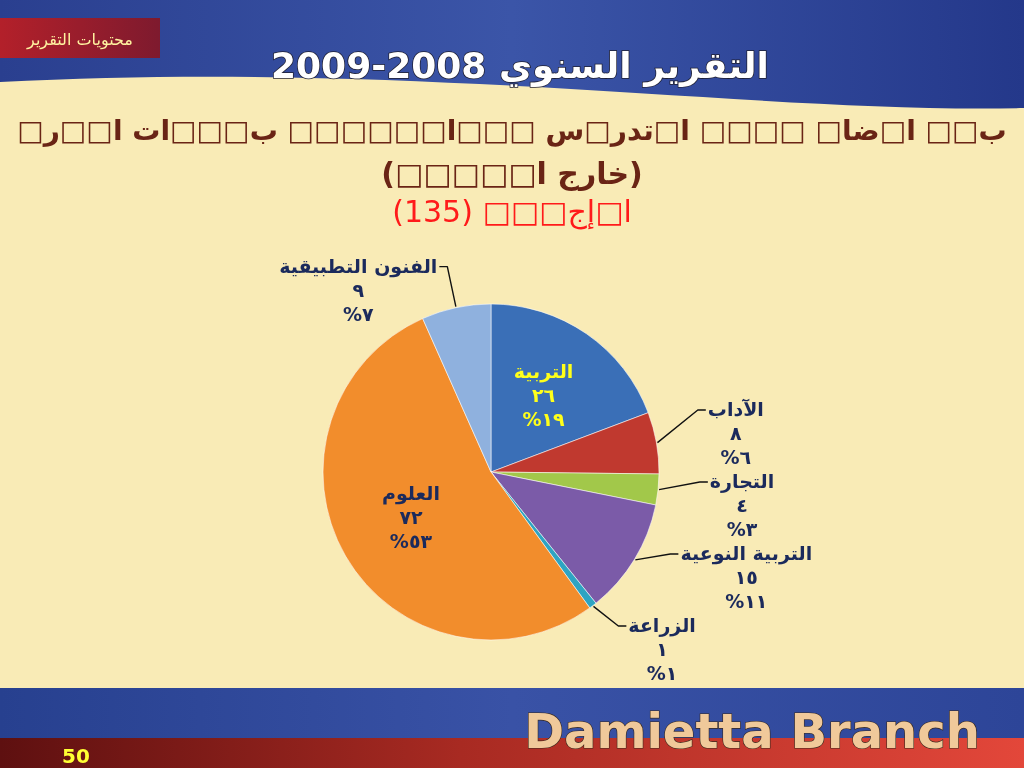 The height and width of the screenshot is (768, 1024). I want to click on slice-label: التربية النوعية, so click(746, 553).